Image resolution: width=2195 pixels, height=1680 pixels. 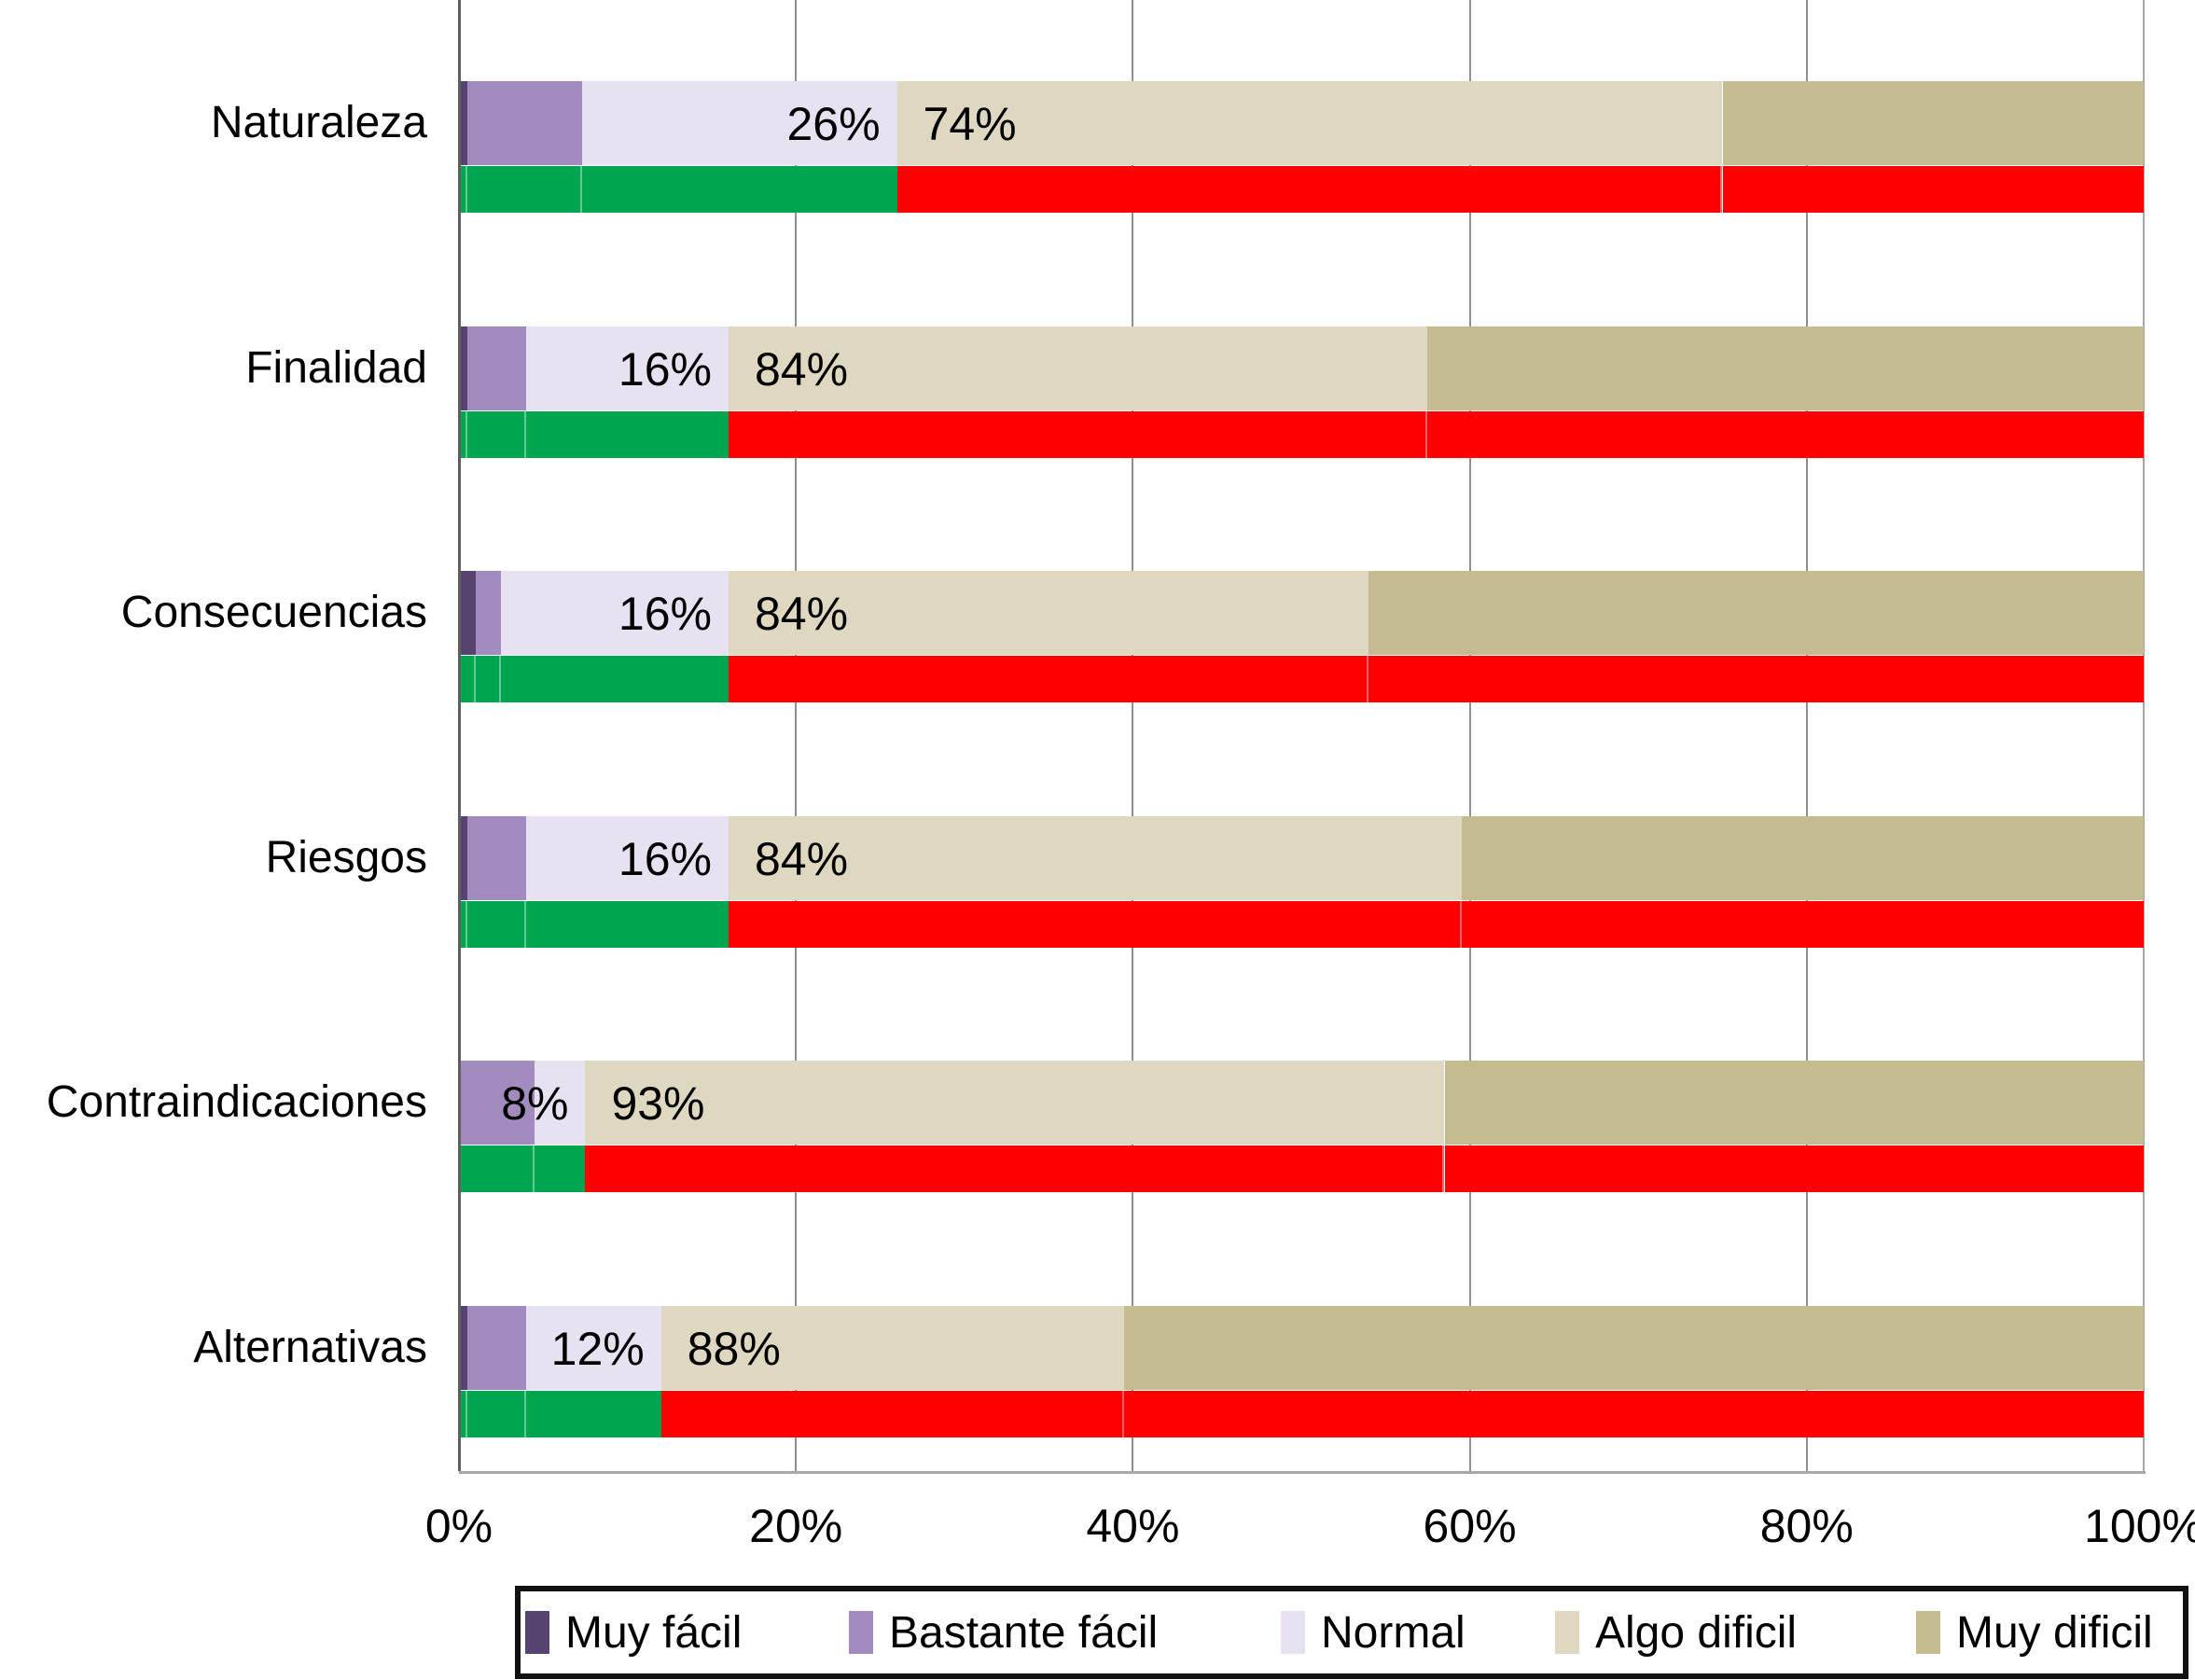 I want to click on gridline-40%, so click(x=1133, y=735).